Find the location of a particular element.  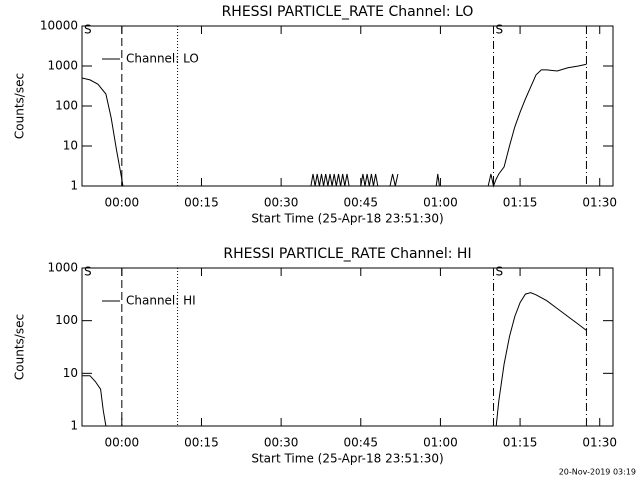

chart-title: RHESSI PARTICLE_RATE Channel: HI is located at coordinates (347, 254).